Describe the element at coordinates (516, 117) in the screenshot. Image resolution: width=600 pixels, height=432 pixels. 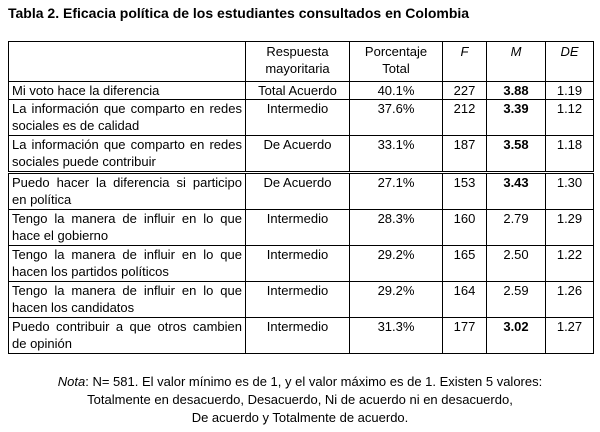
I see `cell-m: 3.39` at that location.